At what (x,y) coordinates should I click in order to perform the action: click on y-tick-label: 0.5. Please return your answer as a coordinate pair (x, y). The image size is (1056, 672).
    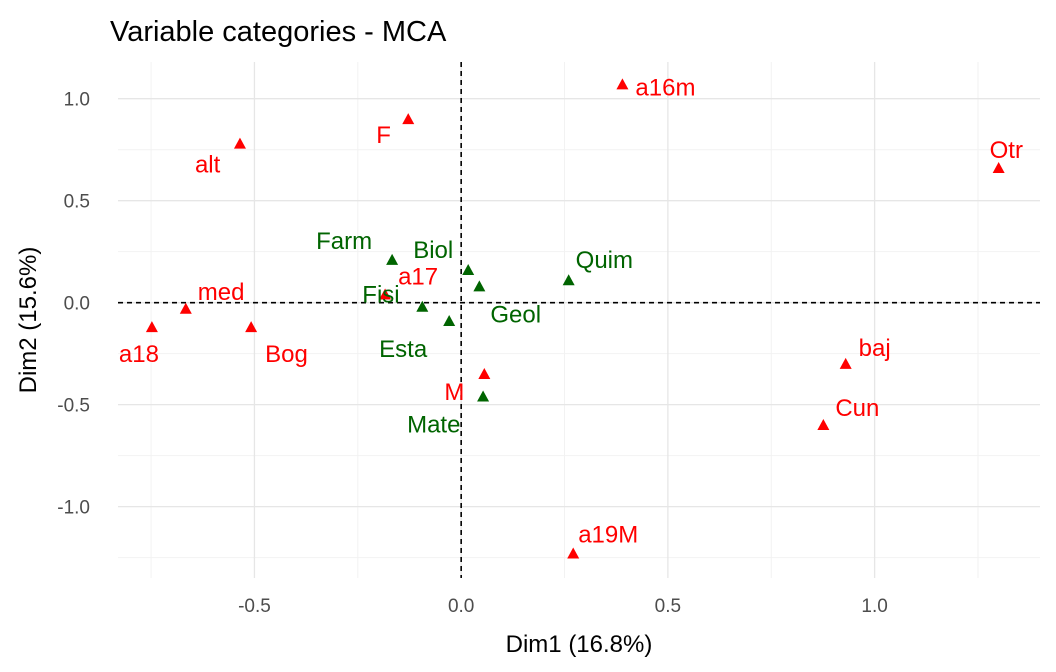
    Looking at the image, I should click on (77, 202).